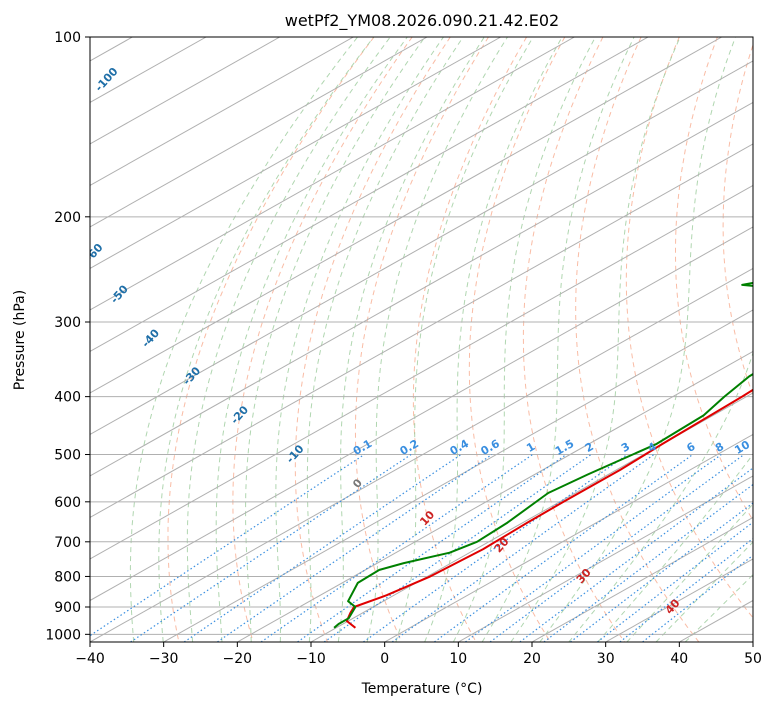 The width and height of the screenshot is (775, 708). What do you see at coordinates (67, 608) in the screenshot?
I see `y-tick-label: 900` at bounding box center [67, 608].